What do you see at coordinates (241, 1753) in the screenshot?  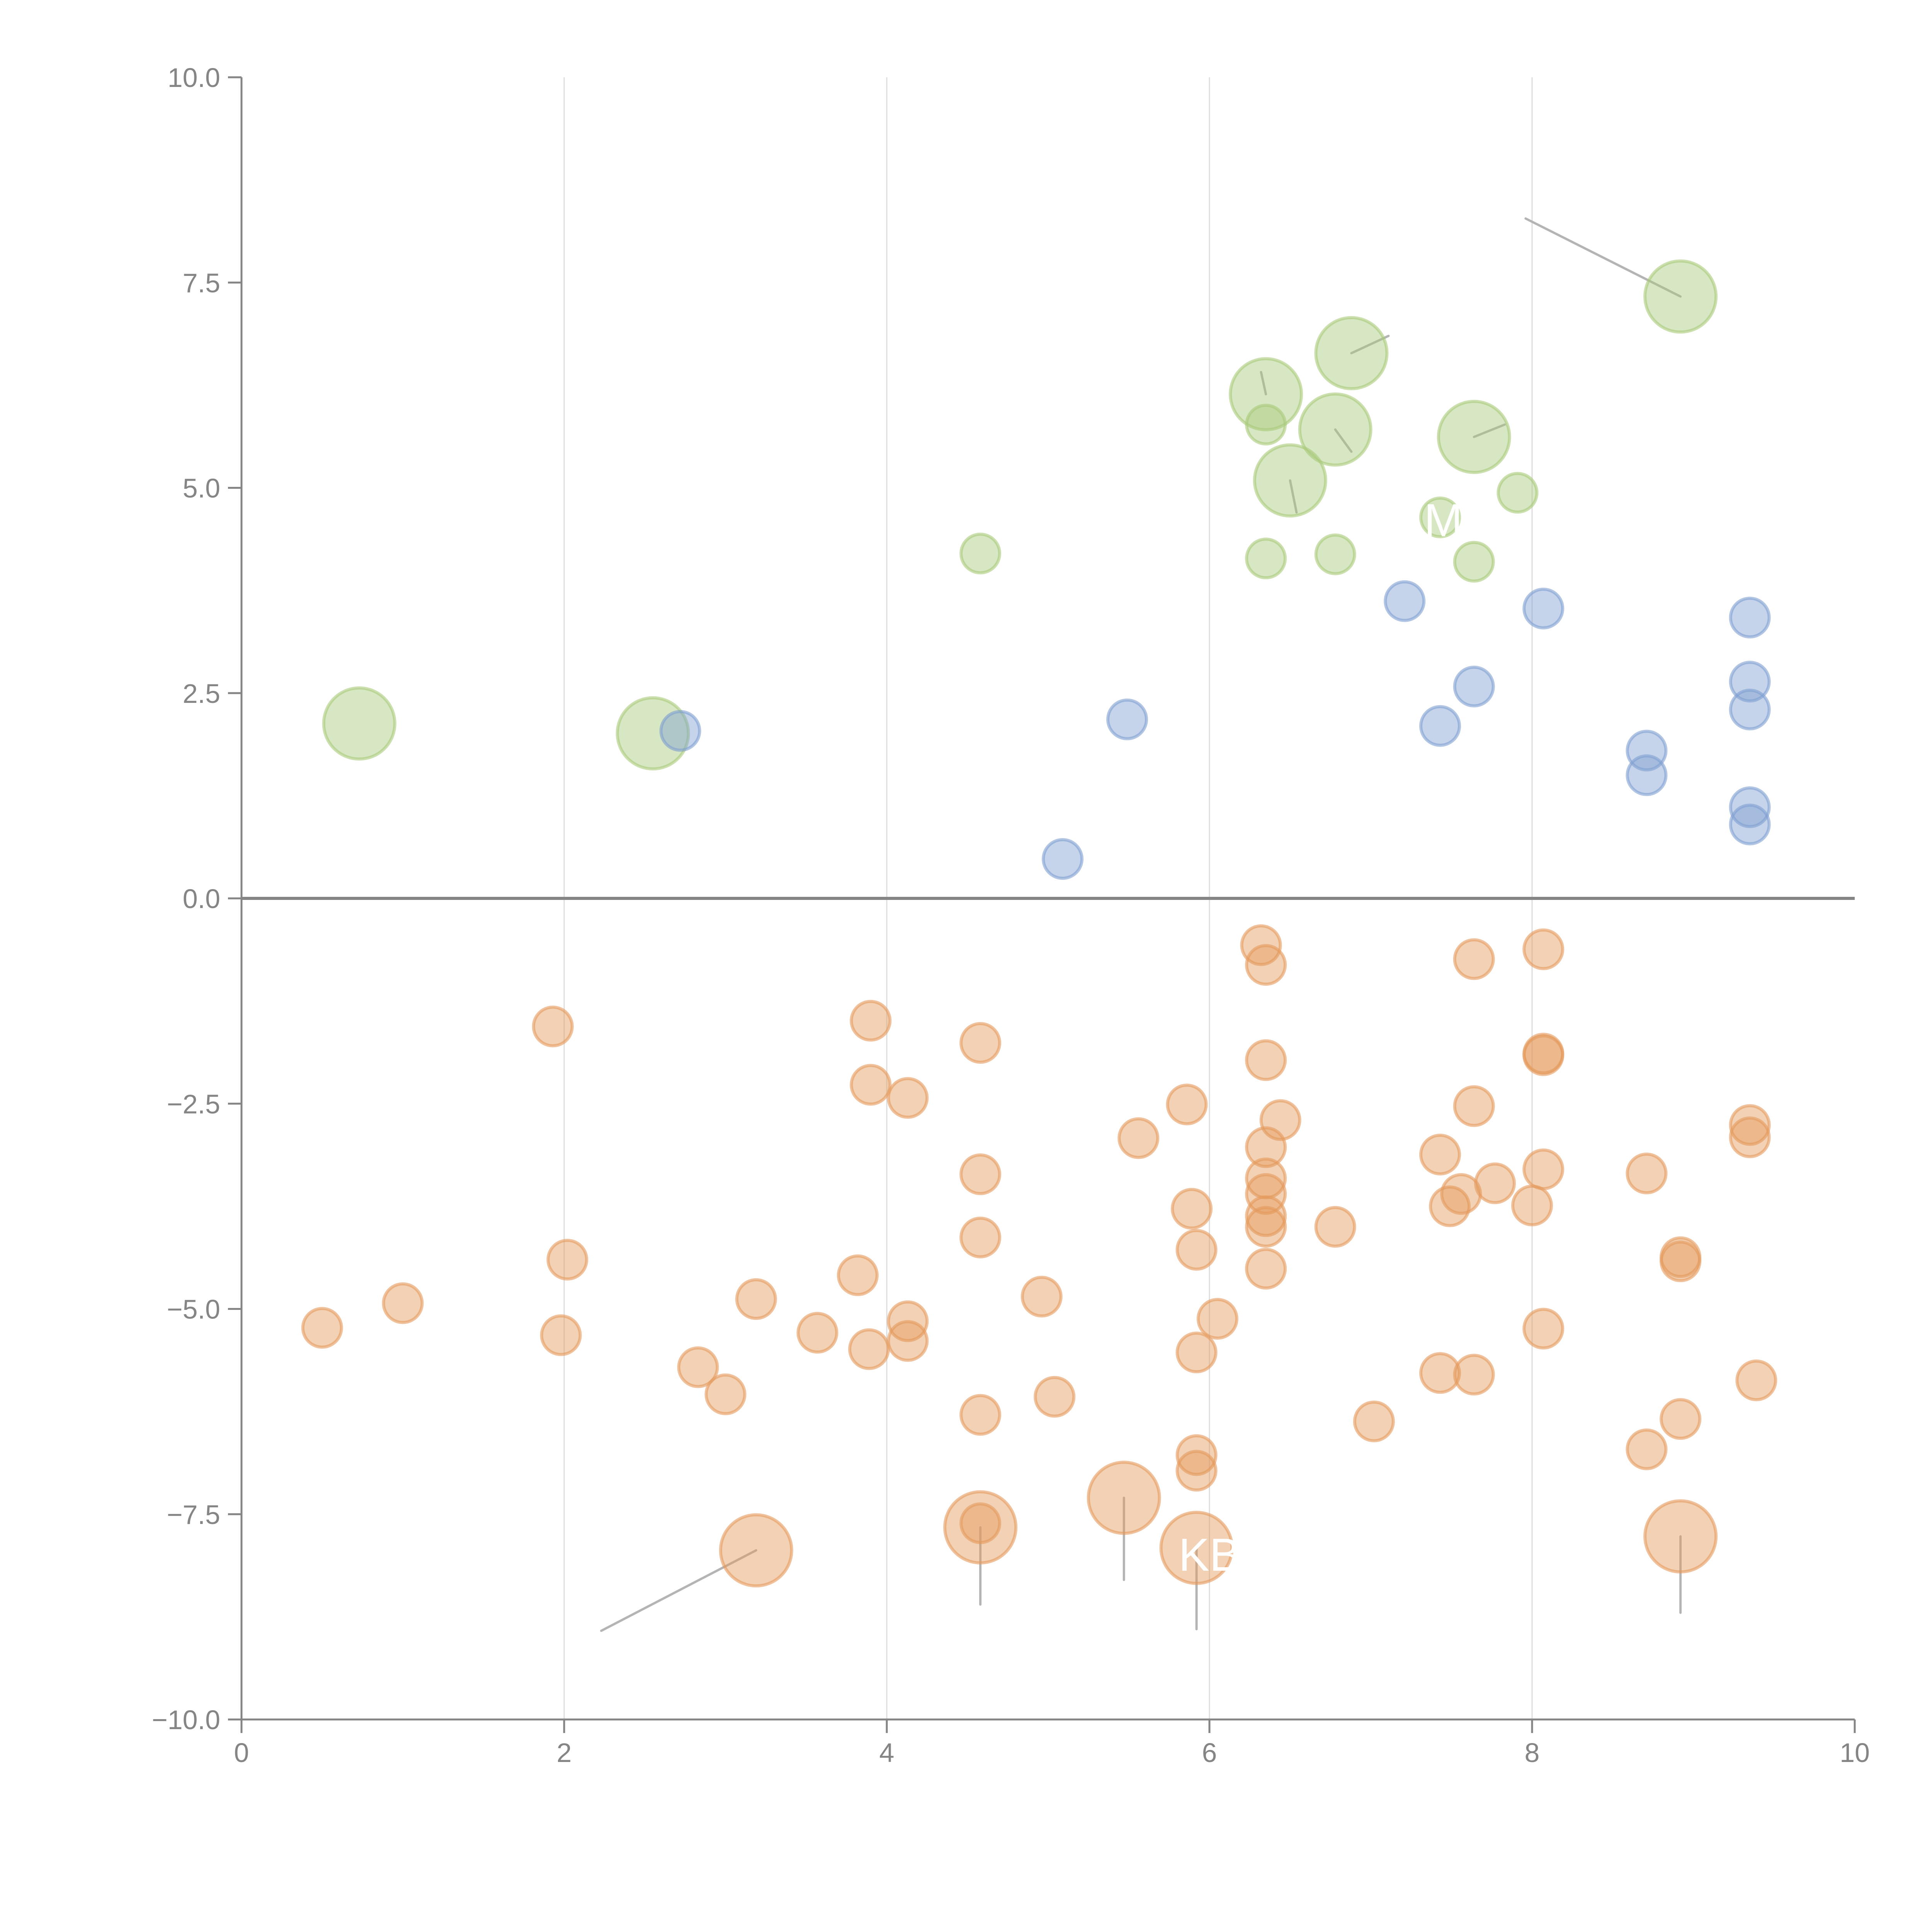 I see `x-tick-label: 0` at bounding box center [241, 1753].